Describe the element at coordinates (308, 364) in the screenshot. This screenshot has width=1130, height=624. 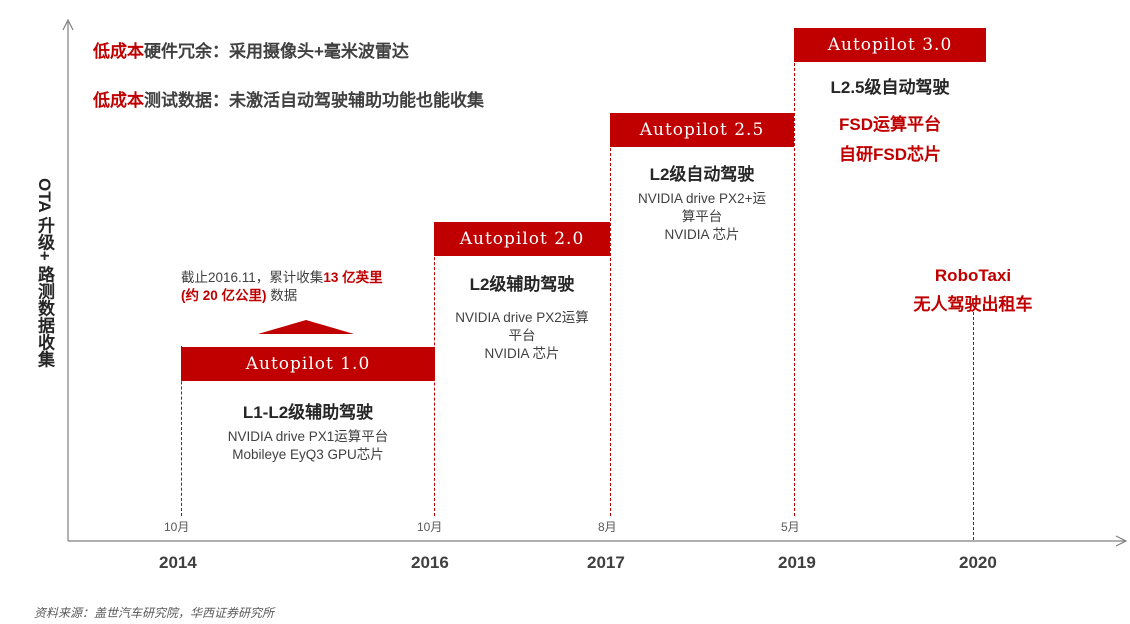
I see `badge-autopilot-1: Autopilot 1.0` at that location.